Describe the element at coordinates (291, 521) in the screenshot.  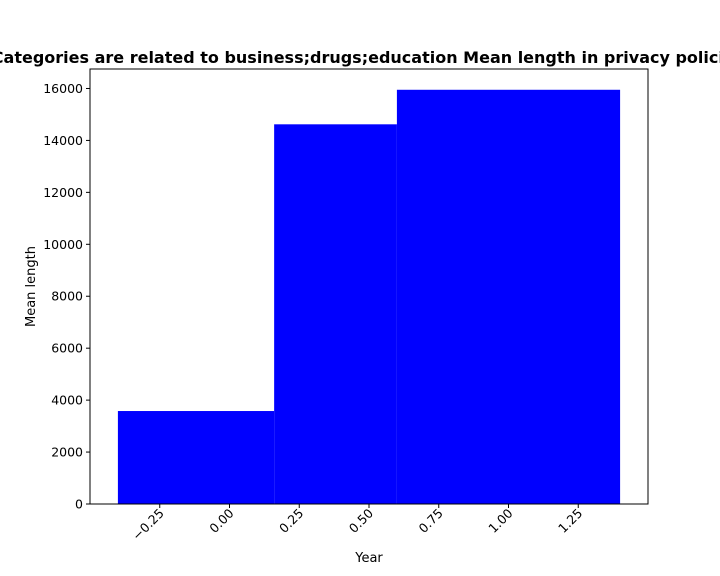
I see `x-tick-label: 0.25` at that location.